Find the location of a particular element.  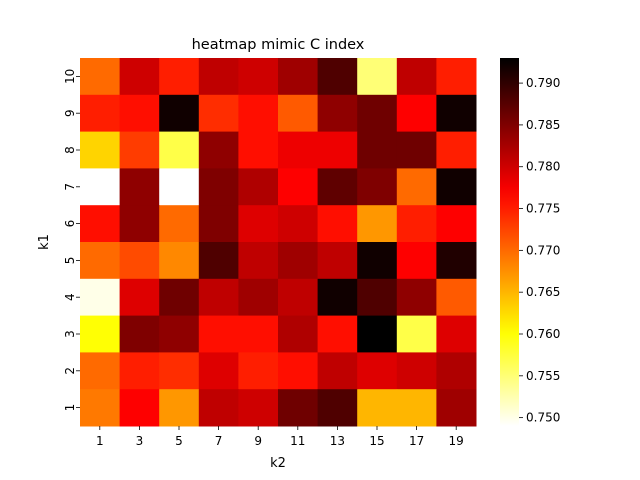

x-tick-labels: 1 3 5 7 9 11 13 15 17 19 is located at coordinates (280, 437).